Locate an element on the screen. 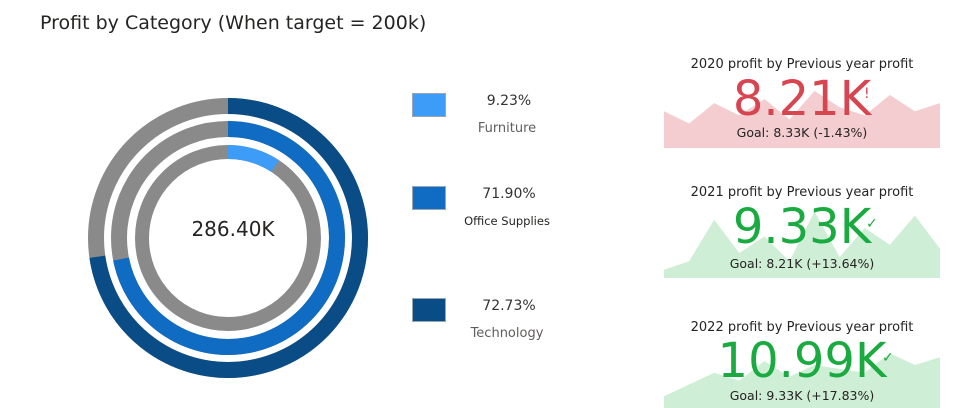 The width and height of the screenshot is (964, 408). kpi-title-2022: 2022 profit by Previous year profit is located at coordinates (802, 327).